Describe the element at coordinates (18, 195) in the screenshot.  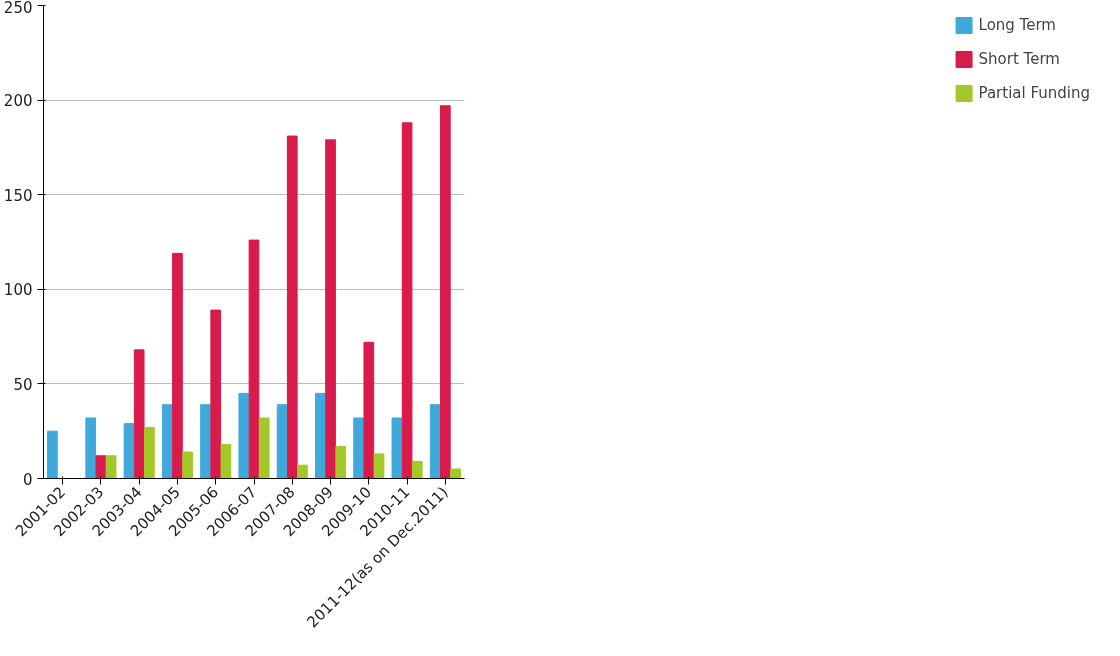
I see `y-tick-label: 150` at that location.